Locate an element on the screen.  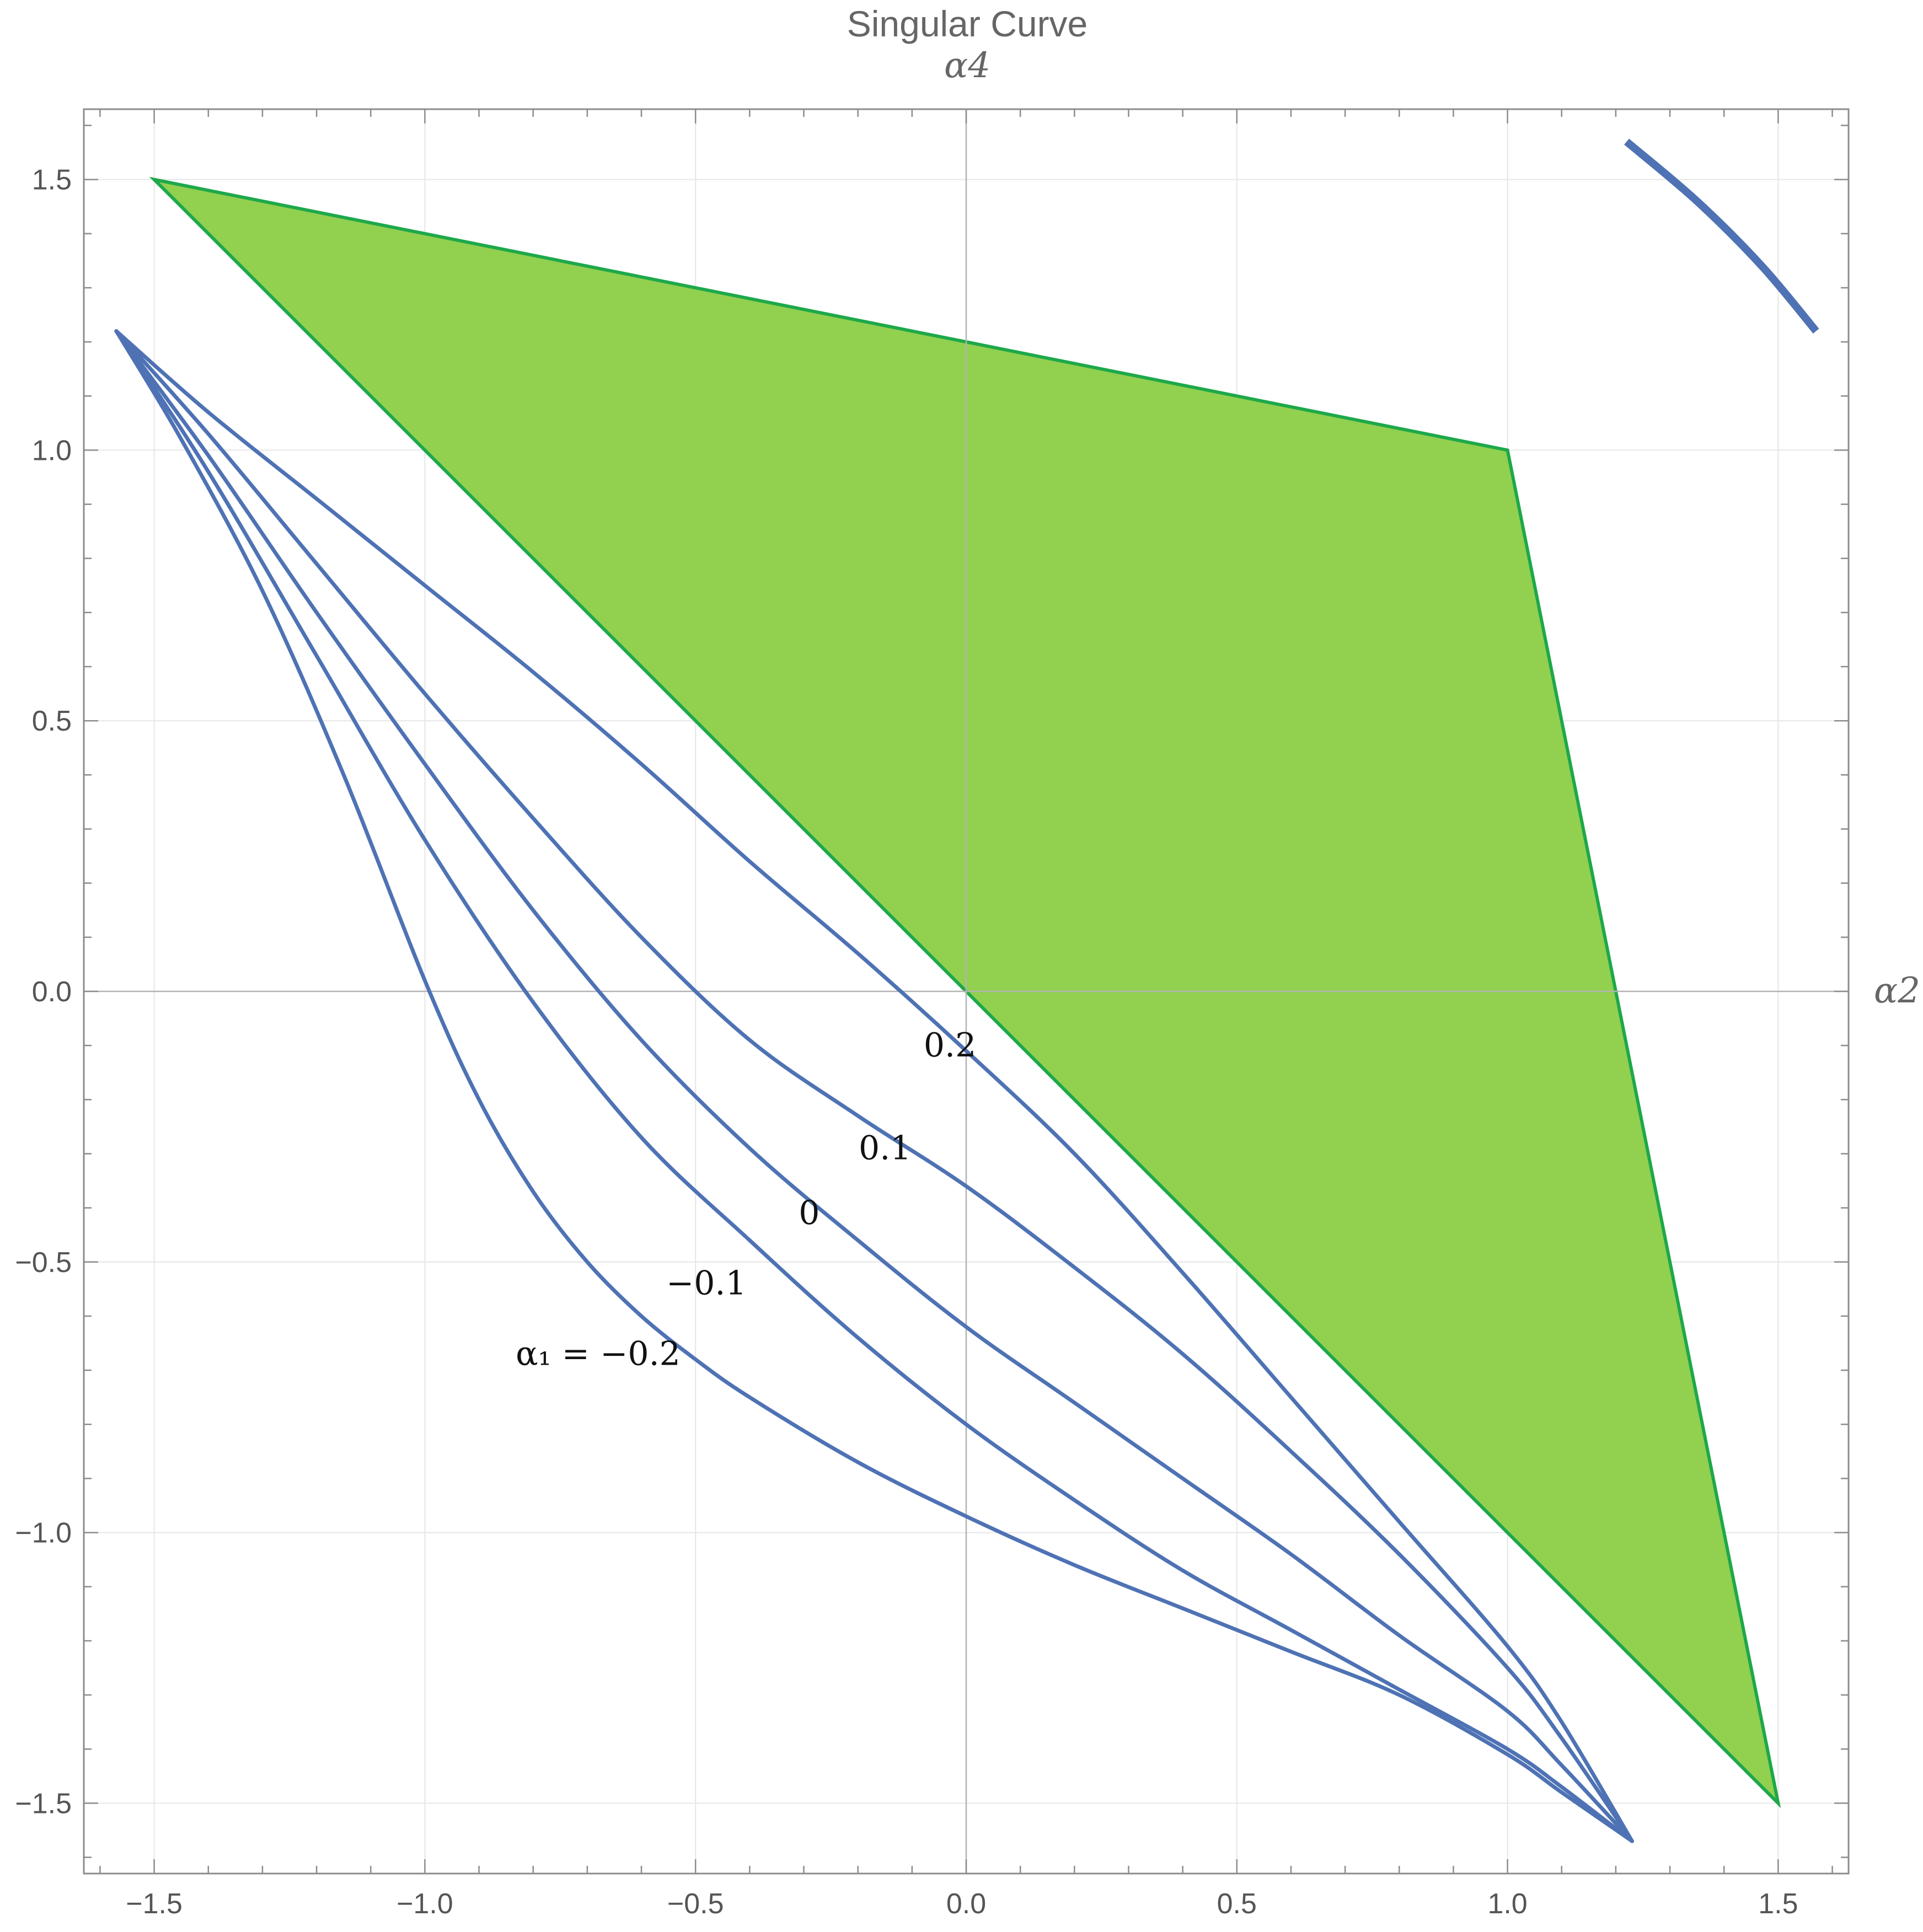
y-tick-label: 0.5 is located at coordinates (52, 721).